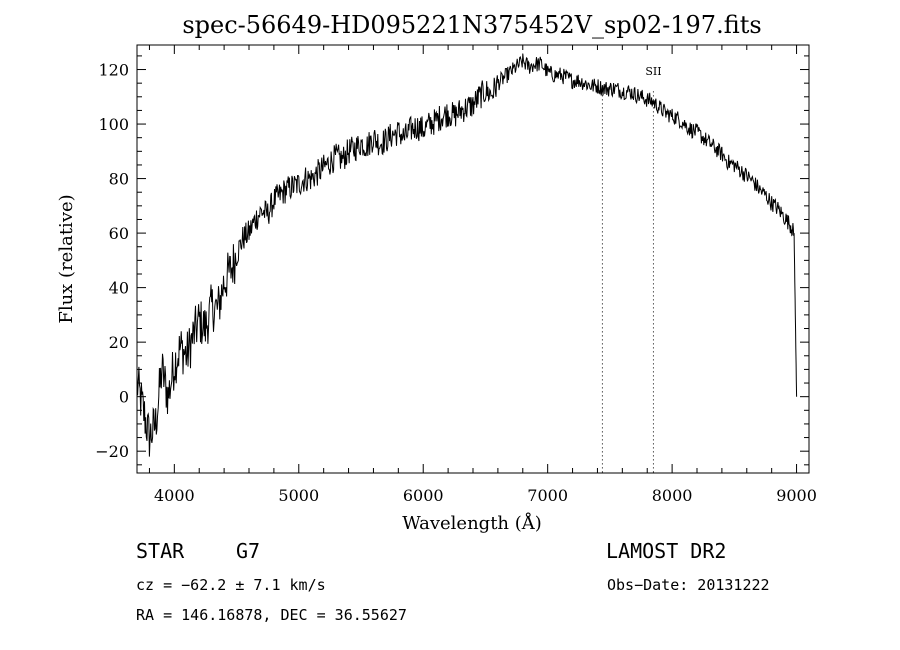 Image resolution: width=900 pixels, height=650 pixels. Describe the element at coordinates (119, 233) in the screenshot. I see `y-tick-label: 60` at that location.